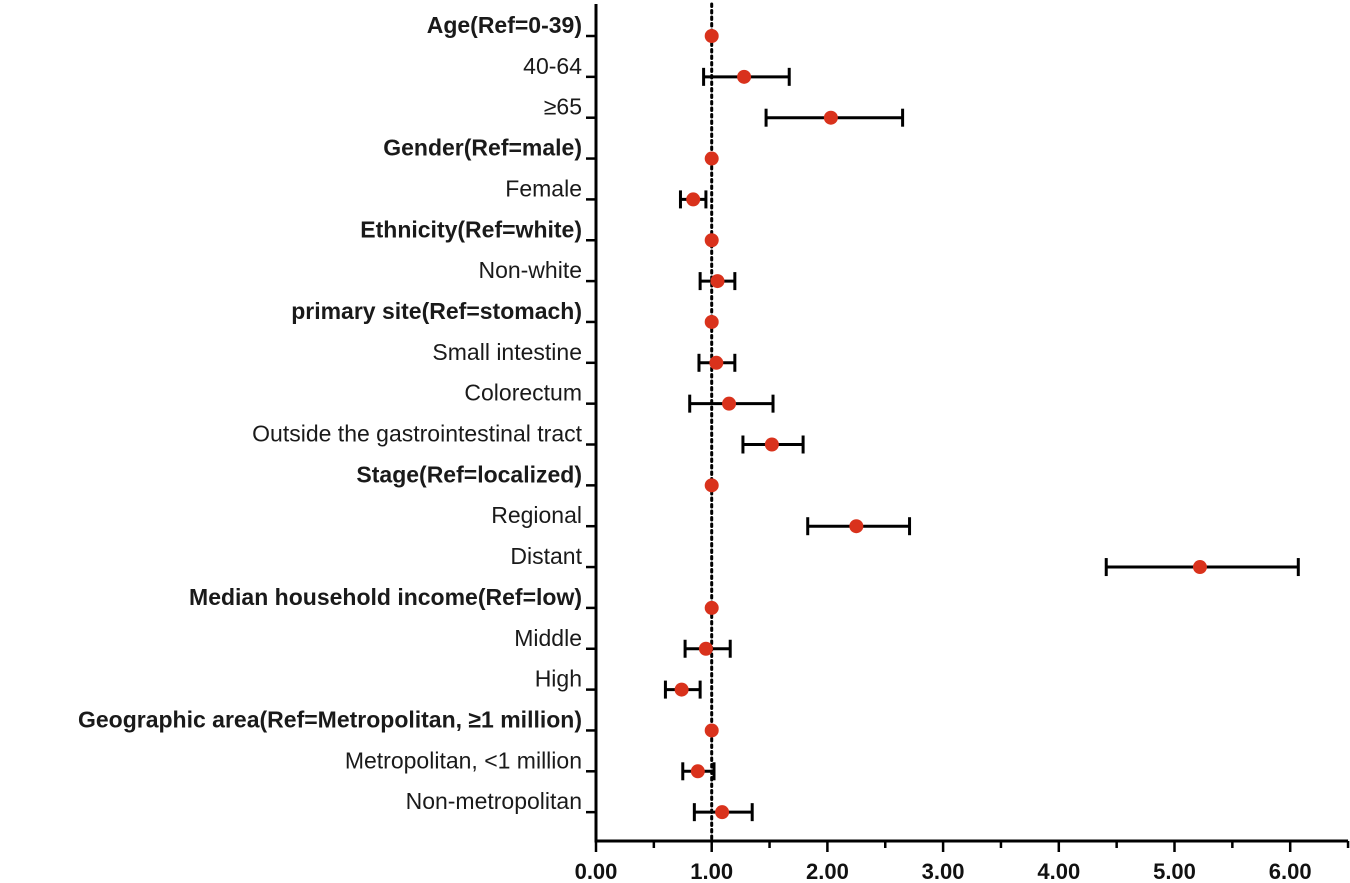  What do you see at coordinates (463, 760) in the screenshot?
I see `category-label: Metropolitan, <1 million` at bounding box center [463, 760].